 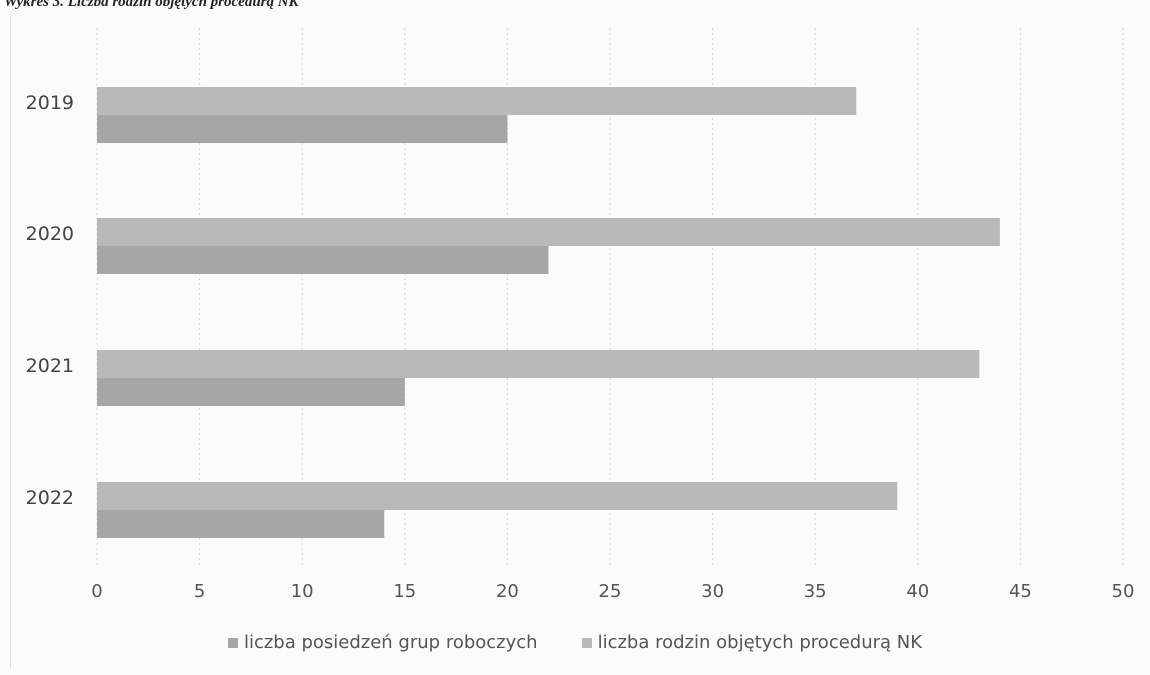 I want to click on x-tick-label-35: 35, so click(x=815, y=591).